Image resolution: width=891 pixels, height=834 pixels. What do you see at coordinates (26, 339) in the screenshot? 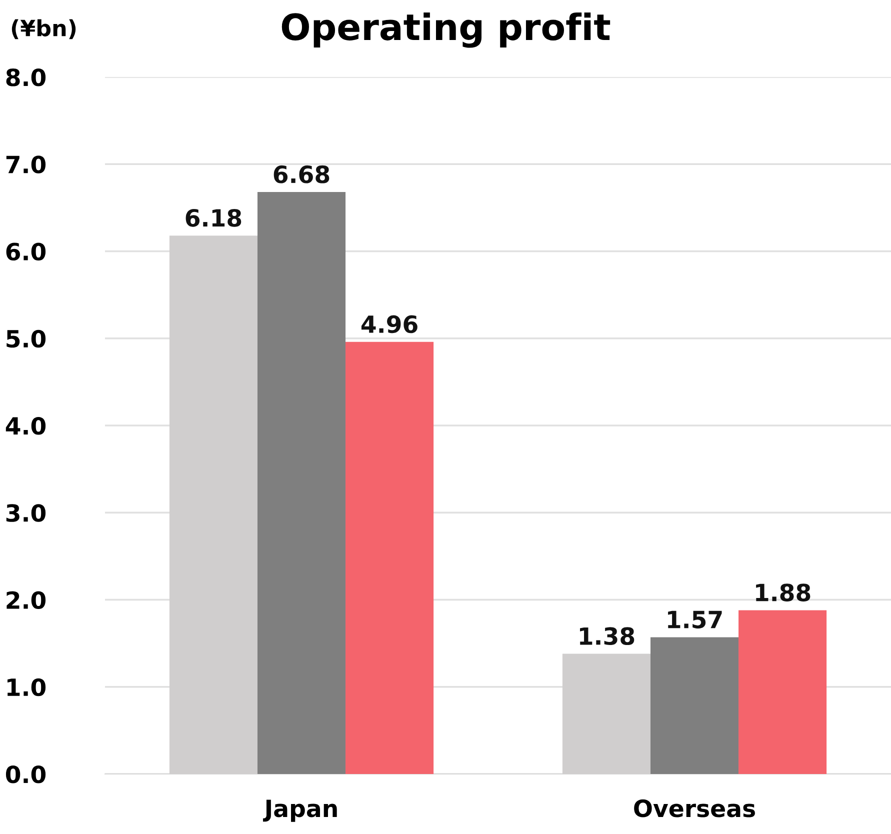
I see `y-tick-label: 5.0` at bounding box center [26, 339].